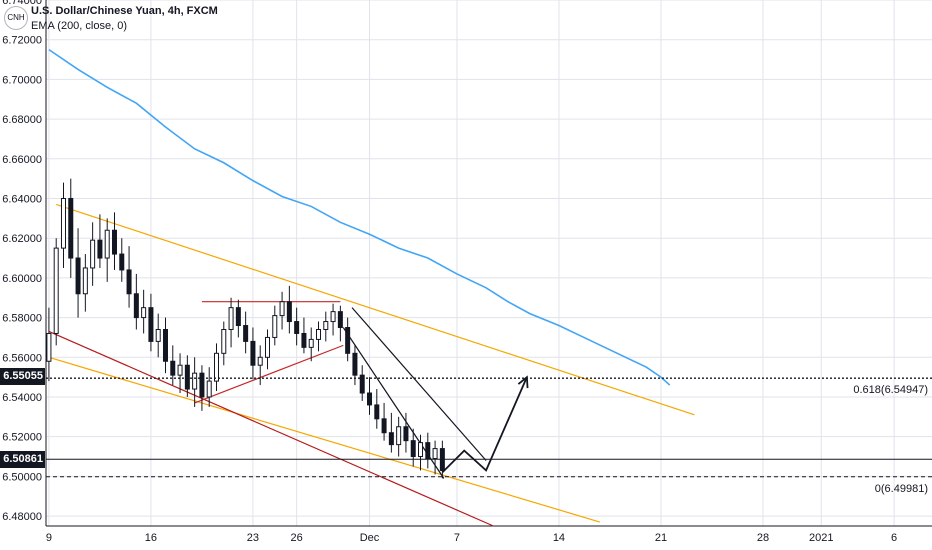 This screenshot has height=550, width=932. I want to click on y-tick-label: 6.68000, so click(22, 120).